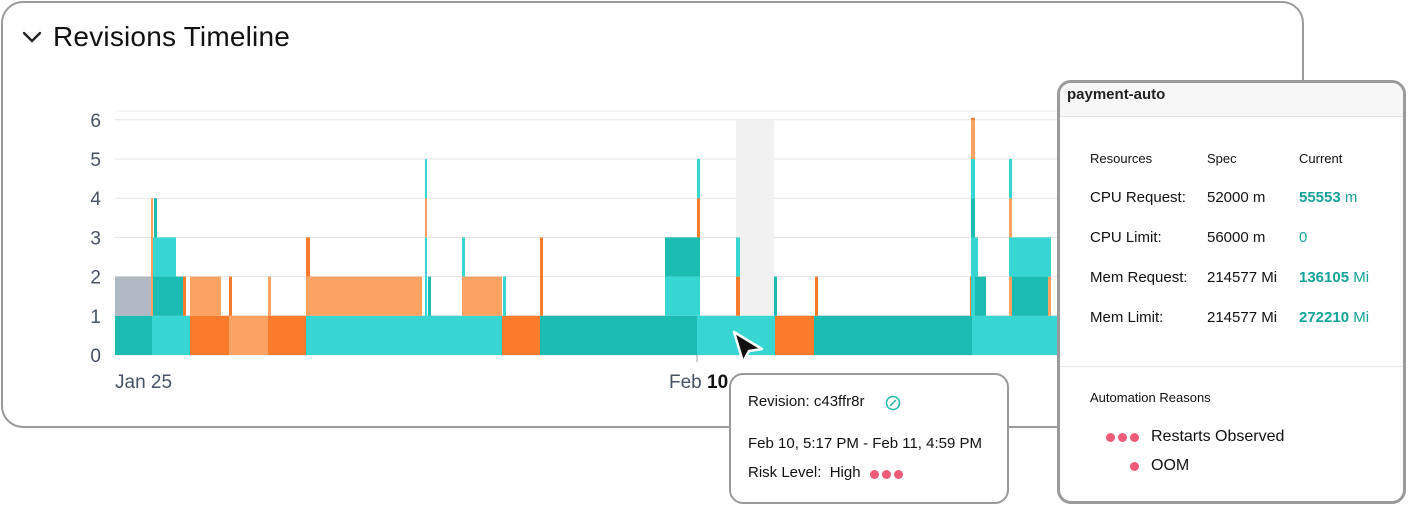  I want to click on resource-current: 272210 Mi, so click(1334, 317).